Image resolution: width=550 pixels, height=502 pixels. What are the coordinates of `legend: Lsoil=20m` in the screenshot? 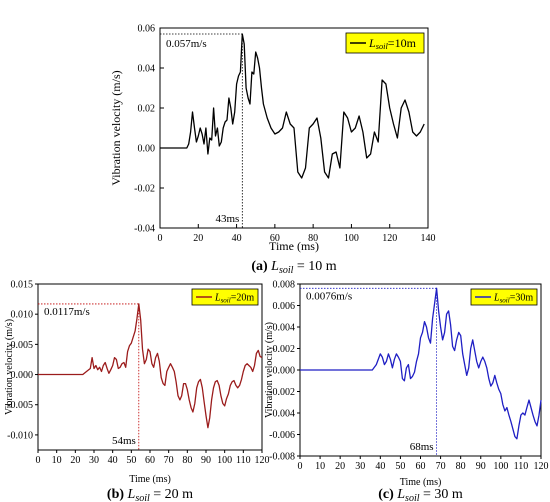 It's located at (225, 297).